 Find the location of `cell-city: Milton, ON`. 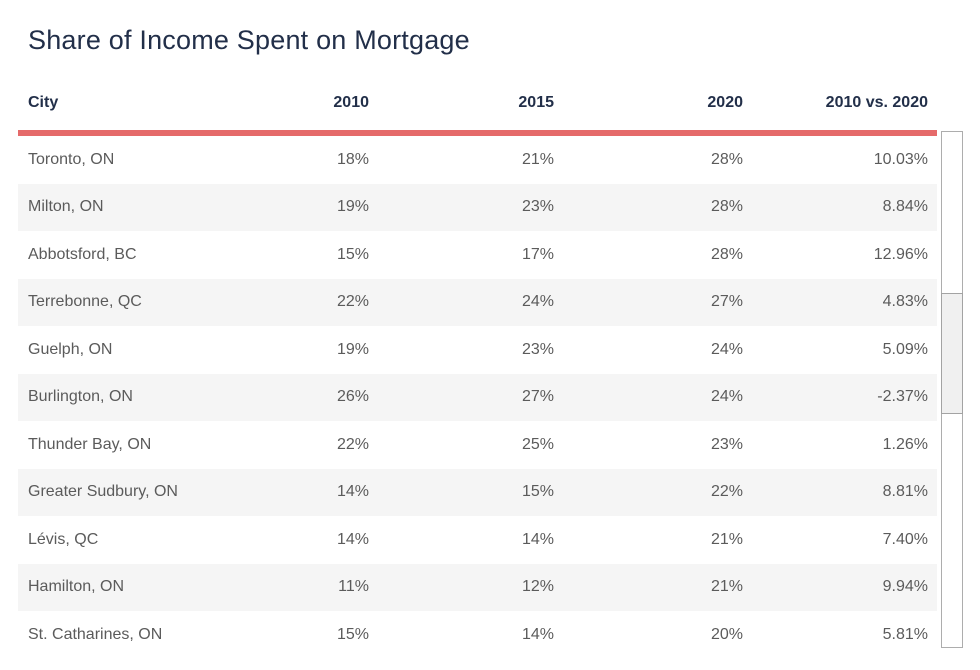

cell-city: Milton, ON is located at coordinates (66, 207).